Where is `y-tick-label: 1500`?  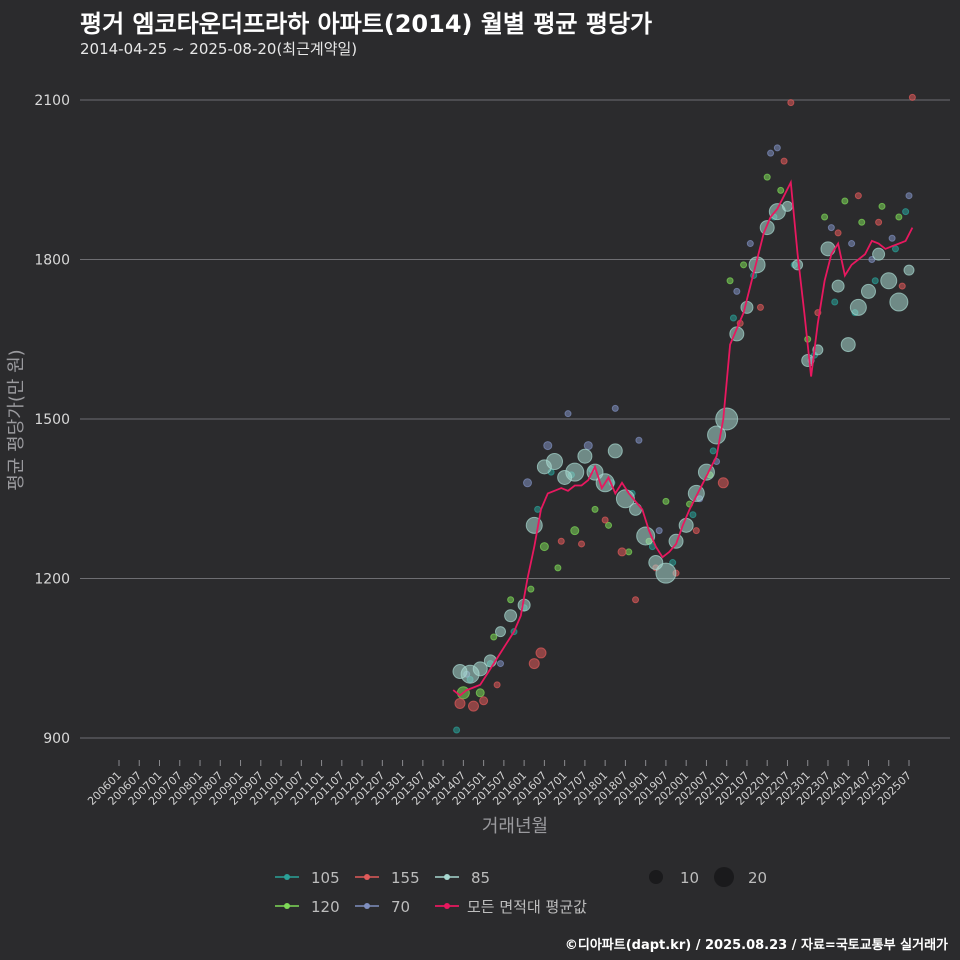 y-tick-label: 1500 is located at coordinates (52, 420).